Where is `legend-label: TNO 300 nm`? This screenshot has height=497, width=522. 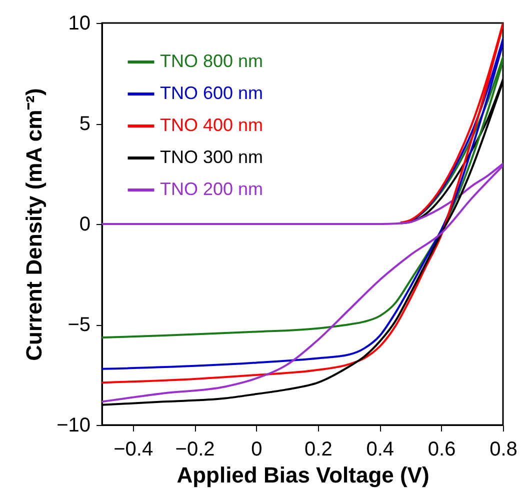
legend-label: TNO 300 nm is located at coordinates (212, 157).